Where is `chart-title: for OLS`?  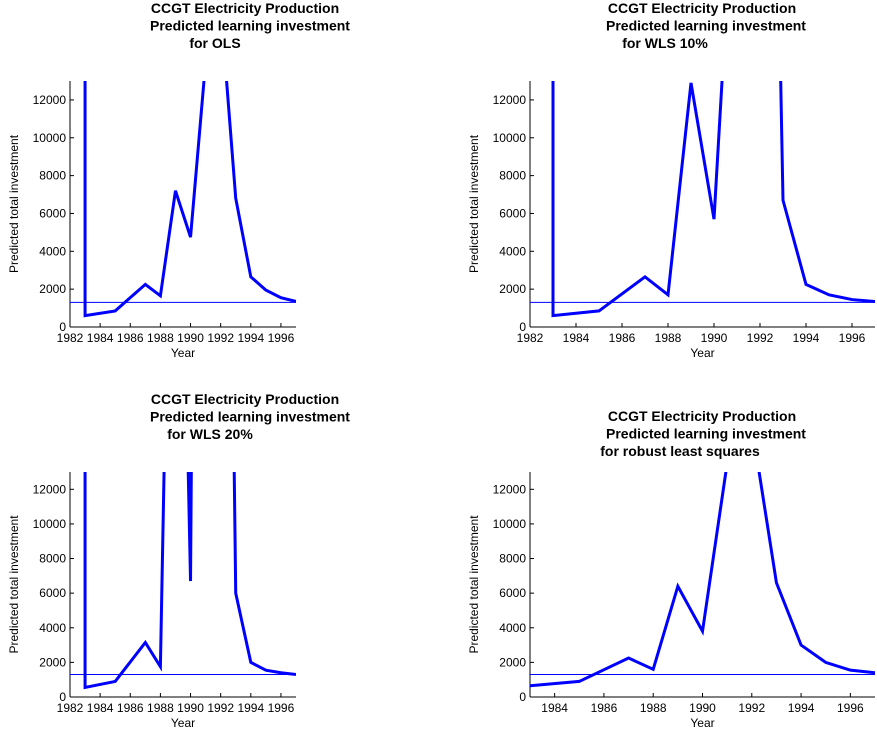
chart-title: for OLS is located at coordinates (214, 43).